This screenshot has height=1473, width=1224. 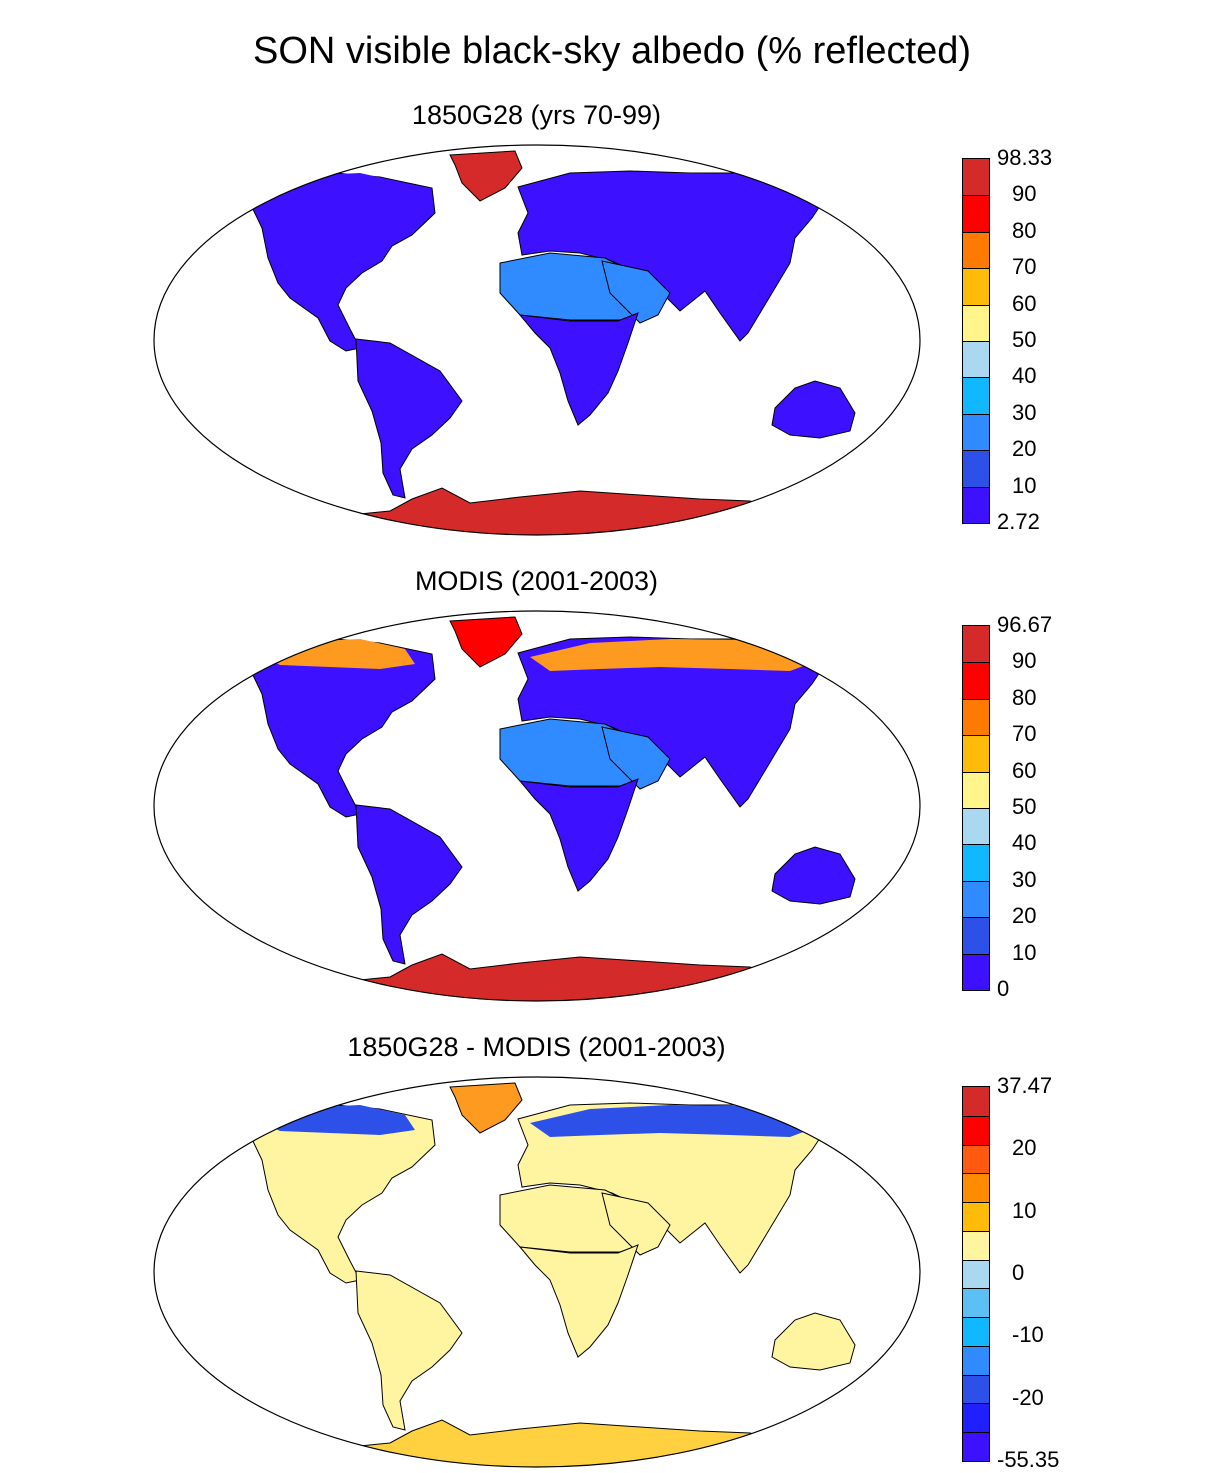 What do you see at coordinates (1018, 521) in the screenshot?
I see `colorbar-tick-label: 2.72` at bounding box center [1018, 521].